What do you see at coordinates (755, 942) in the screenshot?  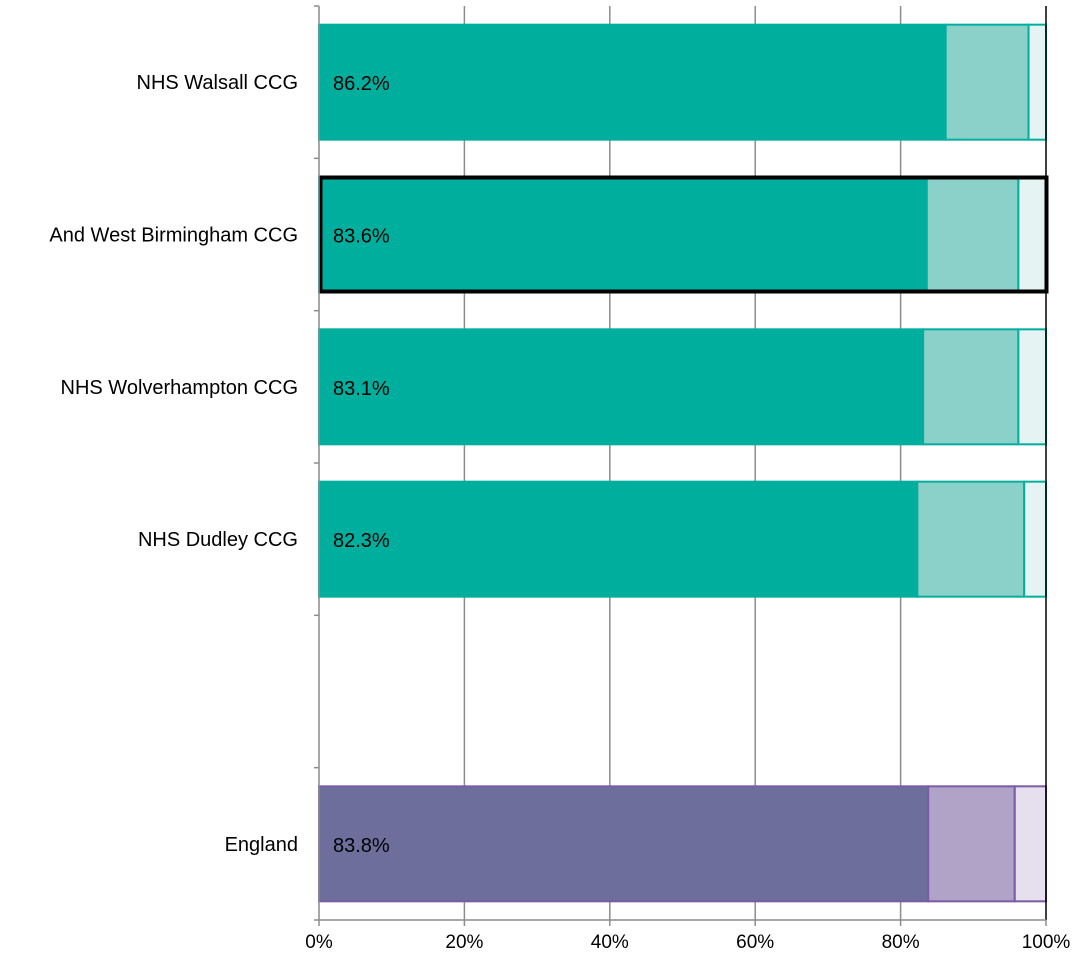 I see `x-tick-label: 60%` at bounding box center [755, 942].